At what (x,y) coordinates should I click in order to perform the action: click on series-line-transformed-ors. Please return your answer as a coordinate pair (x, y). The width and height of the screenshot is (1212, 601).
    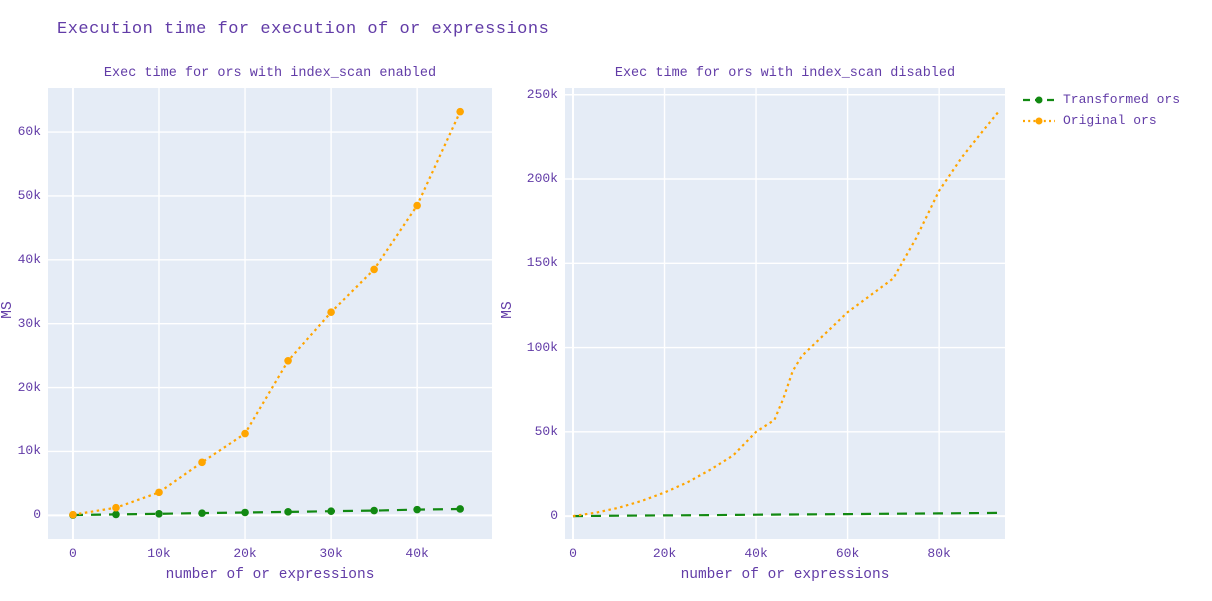
    Looking at the image, I should click on (785, 514).